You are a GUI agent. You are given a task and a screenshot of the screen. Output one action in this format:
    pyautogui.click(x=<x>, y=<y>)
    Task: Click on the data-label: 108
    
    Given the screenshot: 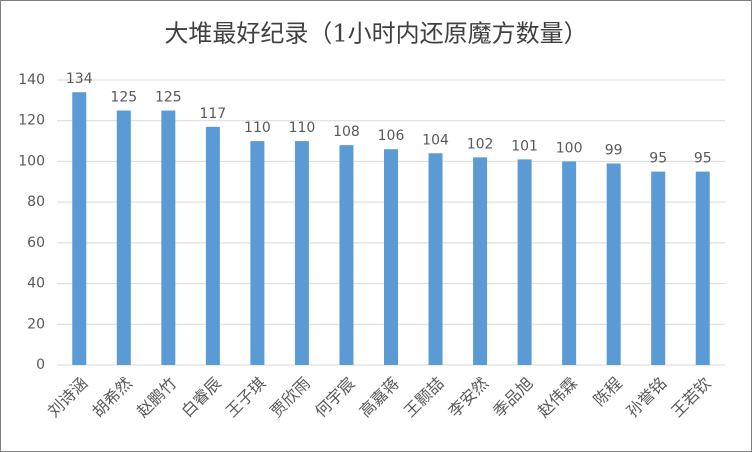 What is the action you would take?
    pyautogui.click(x=346, y=132)
    